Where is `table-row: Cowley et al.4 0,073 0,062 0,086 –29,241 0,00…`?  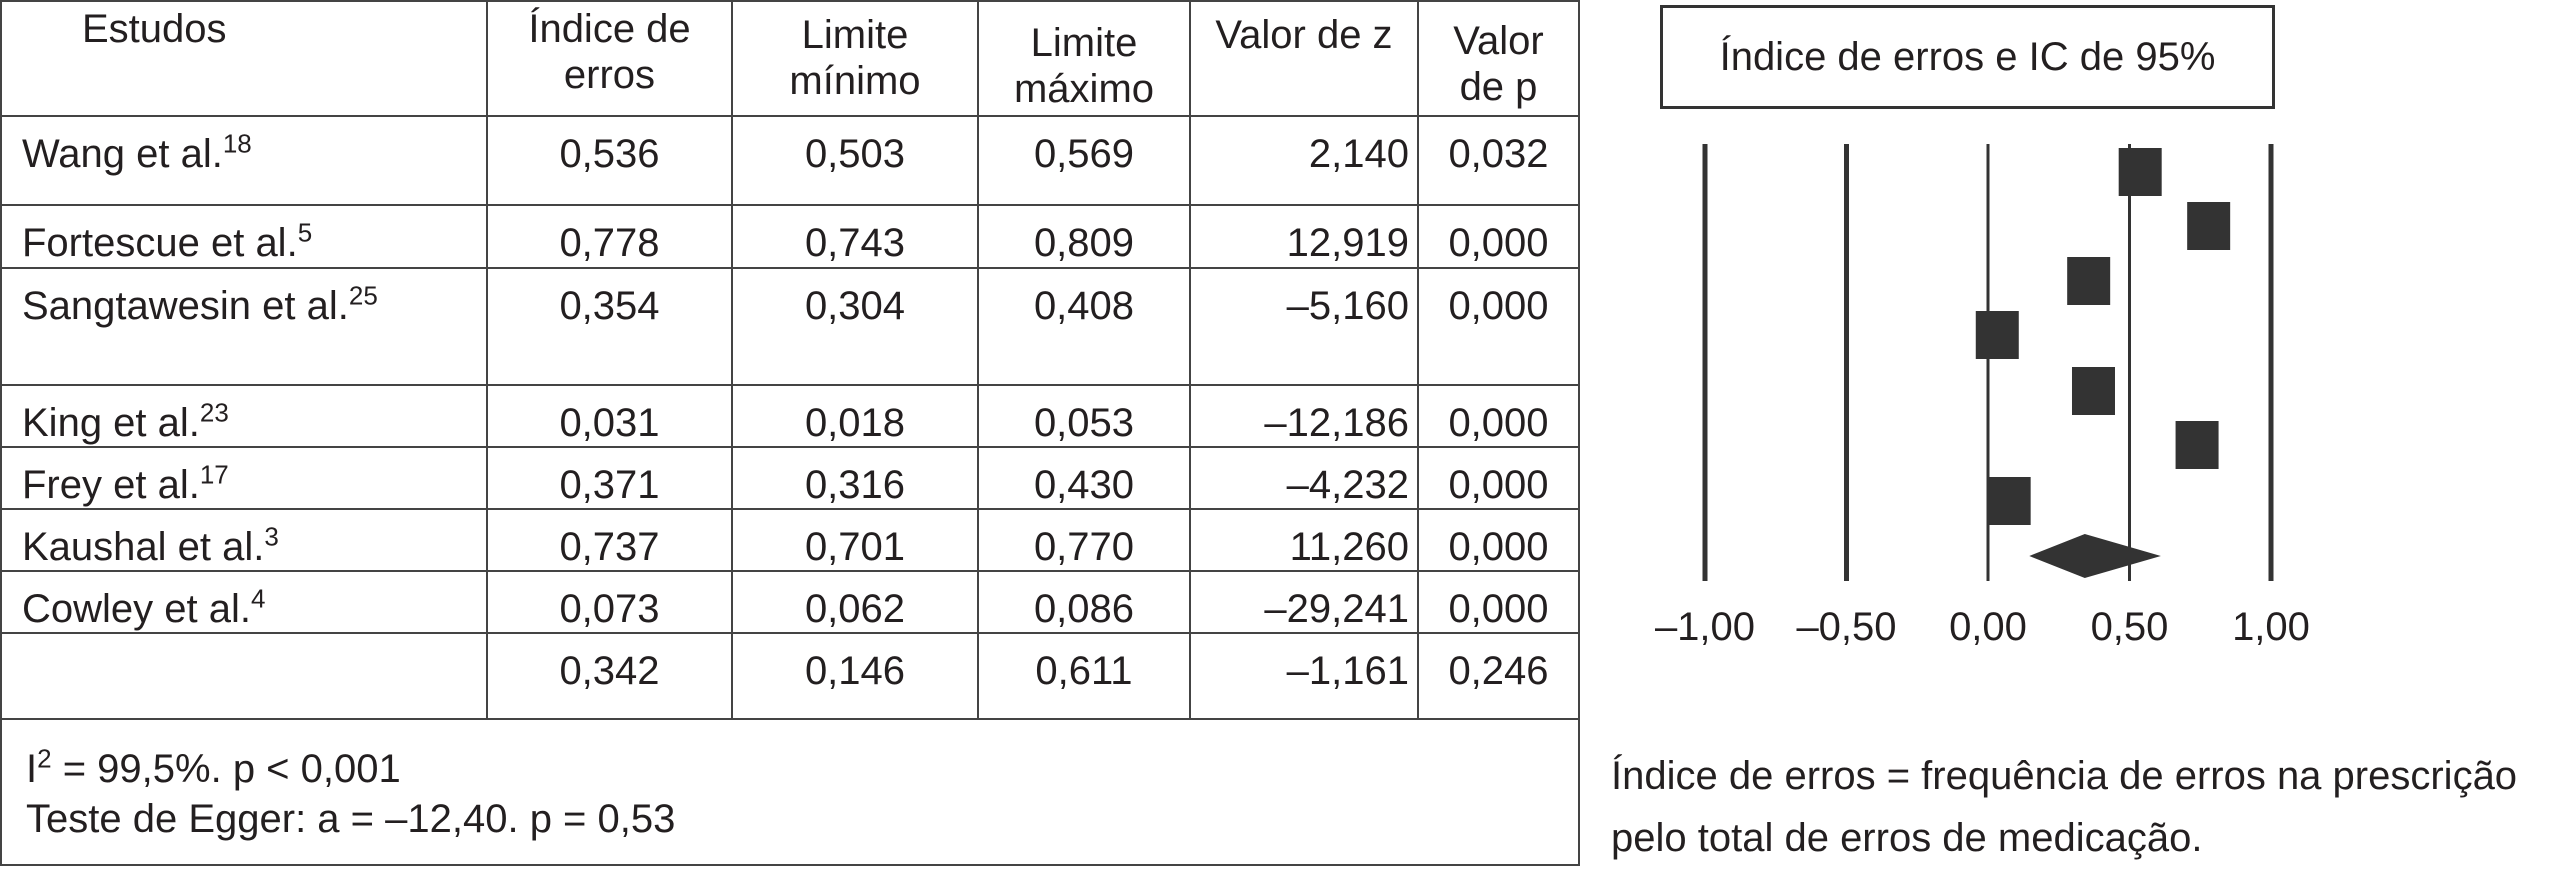 table-row: Cowley et al.4 0,073 0,062 0,086 –29,241 0,00… is located at coordinates (790, 602).